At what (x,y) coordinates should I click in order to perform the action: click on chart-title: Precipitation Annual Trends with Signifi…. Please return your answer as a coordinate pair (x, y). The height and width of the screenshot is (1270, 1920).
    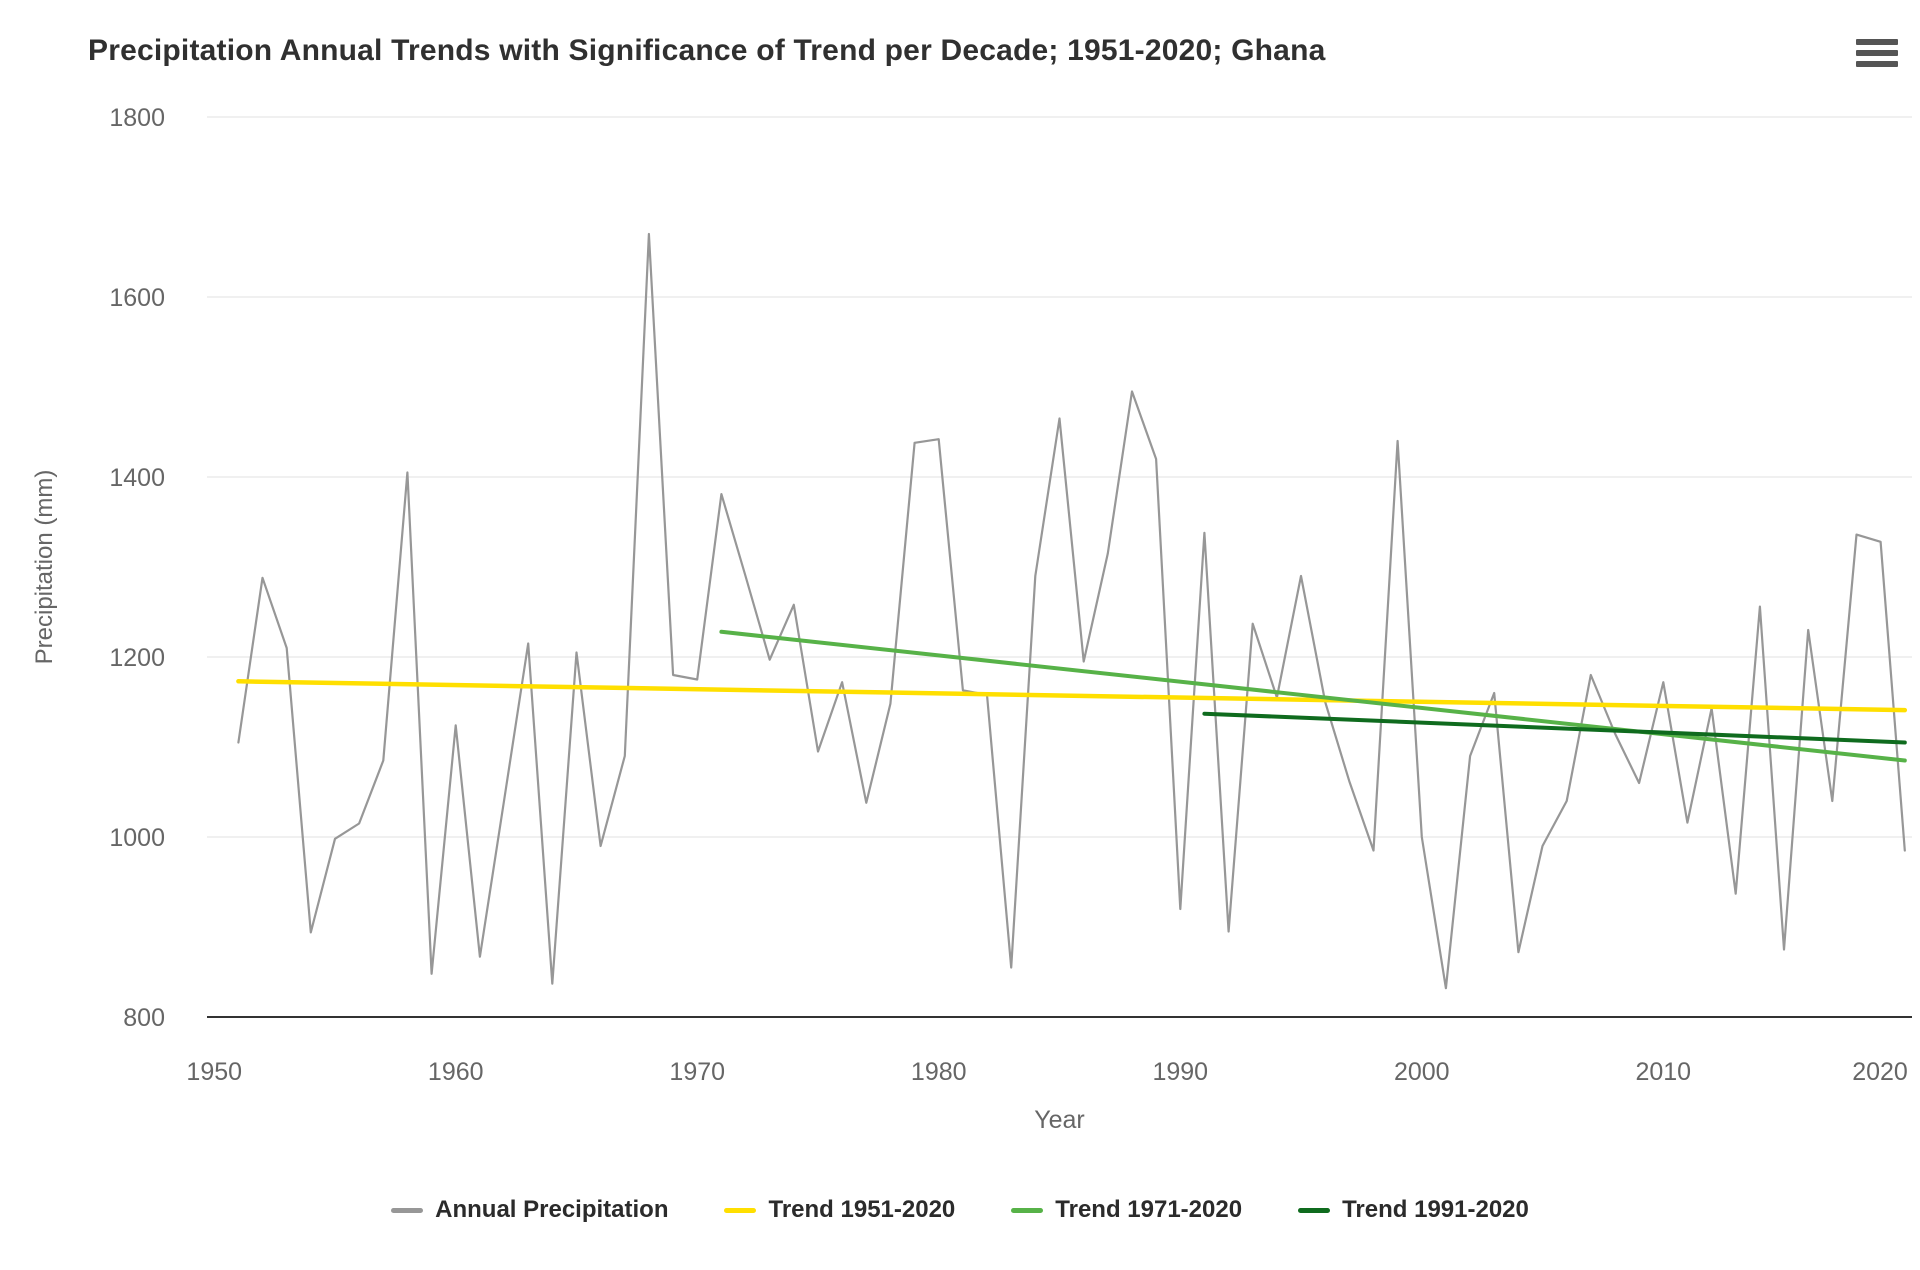
    Looking at the image, I should click on (707, 51).